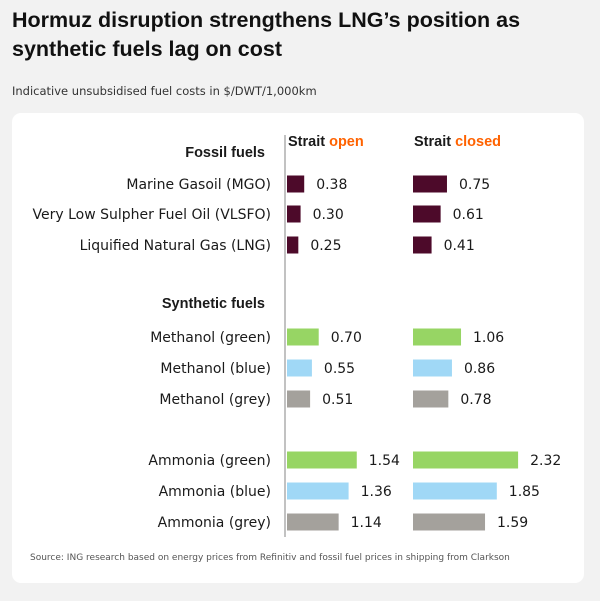 The image size is (600, 601). What do you see at coordinates (474, 185) in the screenshot?
I see `value-label: 0.75` at bounding box center [474, 185].